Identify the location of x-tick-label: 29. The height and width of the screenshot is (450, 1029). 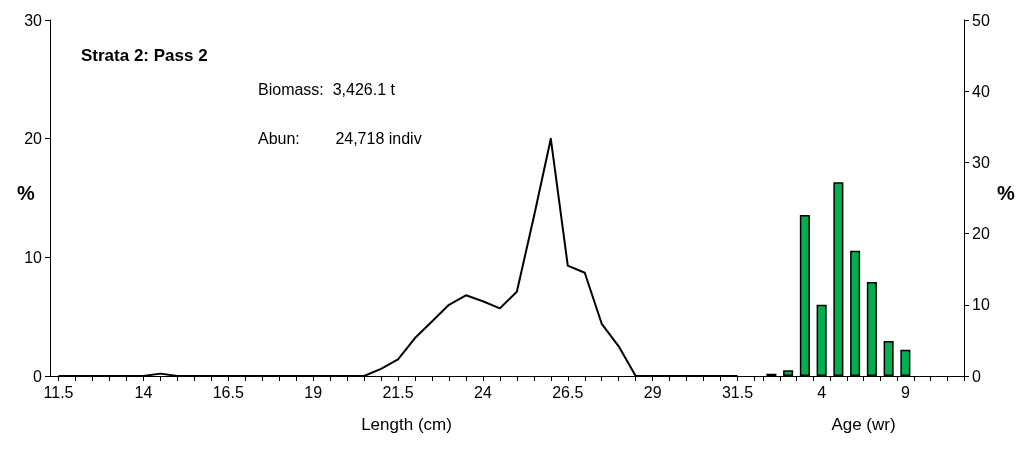
(652, 392).